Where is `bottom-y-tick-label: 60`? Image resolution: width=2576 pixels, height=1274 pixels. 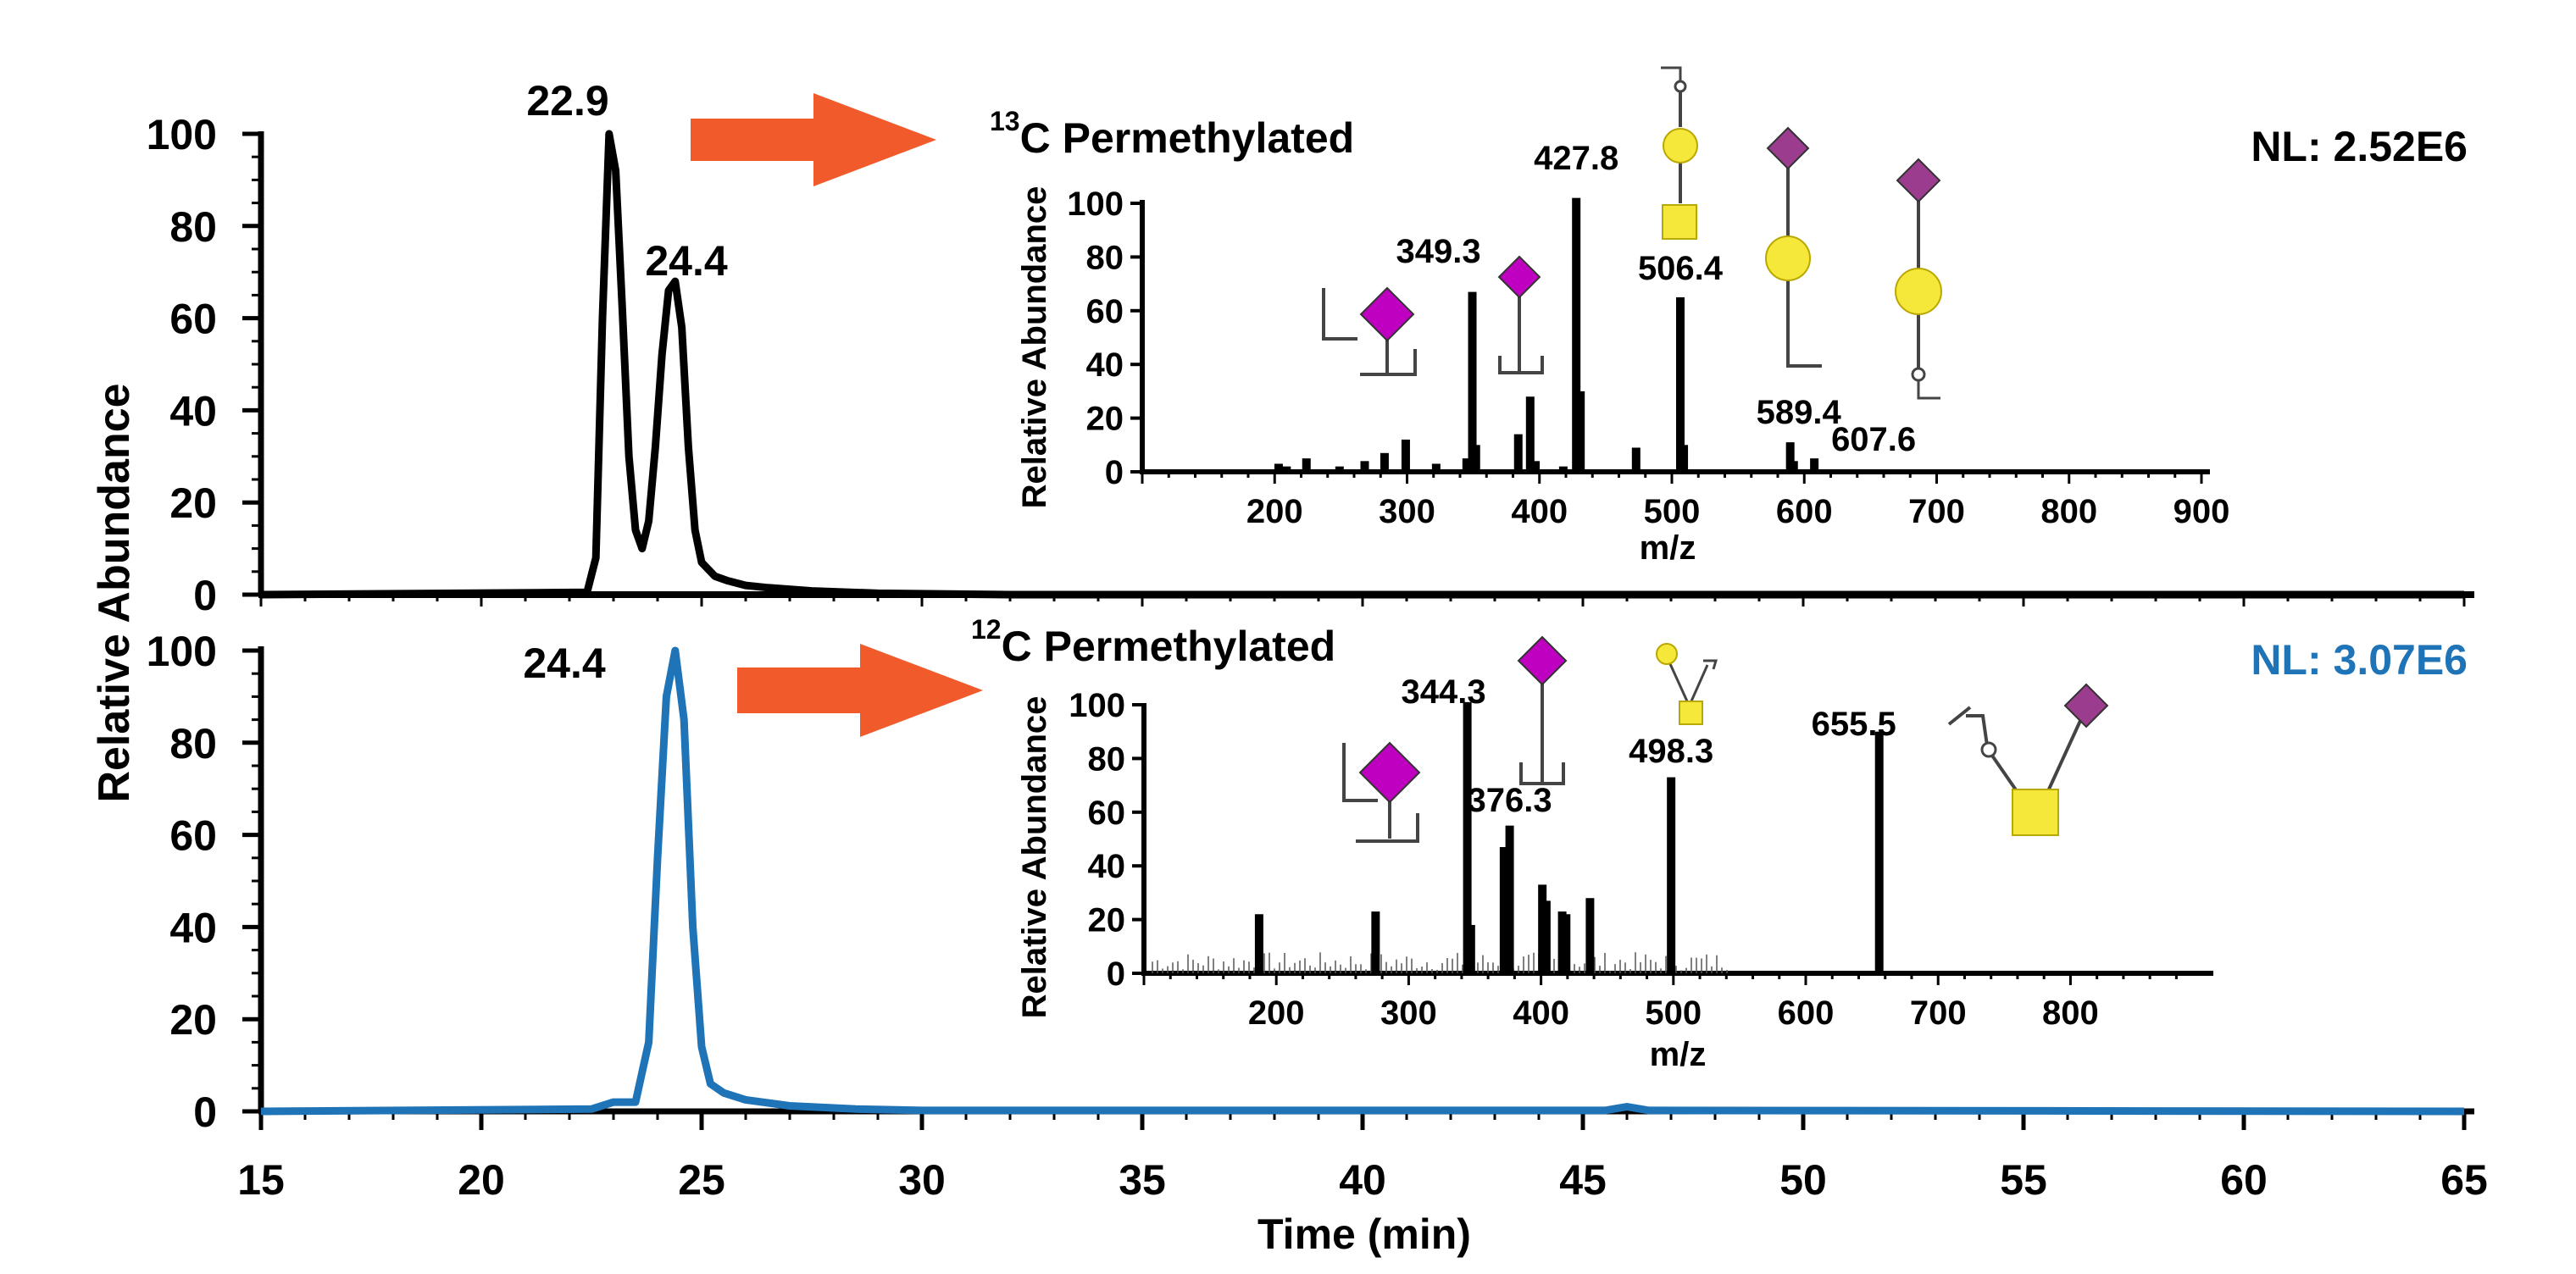 bottom-y-tick-label: 60 is located at coordinates (193, 836).